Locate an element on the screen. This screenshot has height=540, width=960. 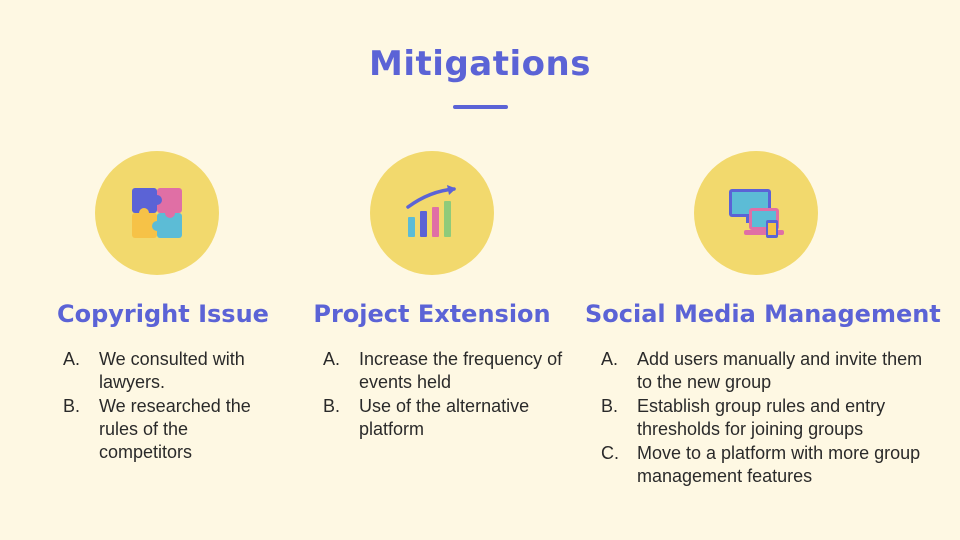
column-heading-social: Social Media Management is located at coordinates (763, 314).